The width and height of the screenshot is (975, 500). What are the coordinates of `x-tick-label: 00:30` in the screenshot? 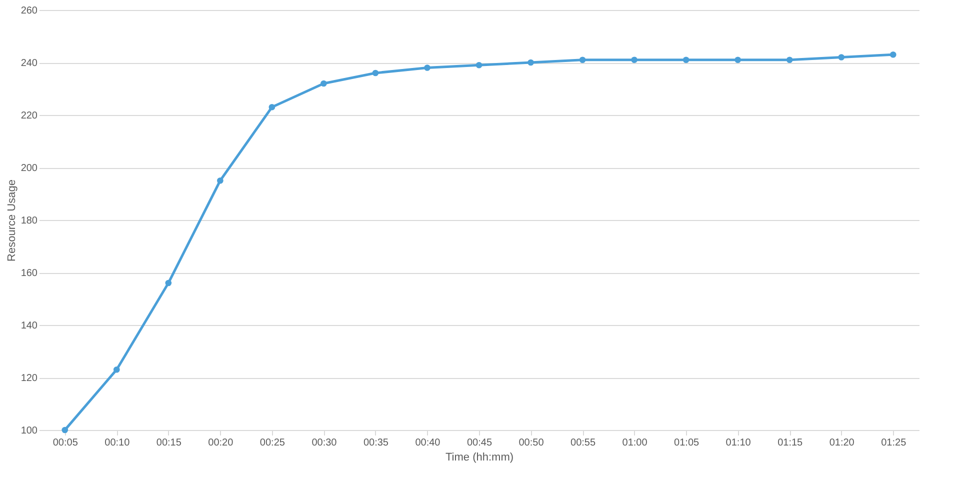 It's located at (325, 443).